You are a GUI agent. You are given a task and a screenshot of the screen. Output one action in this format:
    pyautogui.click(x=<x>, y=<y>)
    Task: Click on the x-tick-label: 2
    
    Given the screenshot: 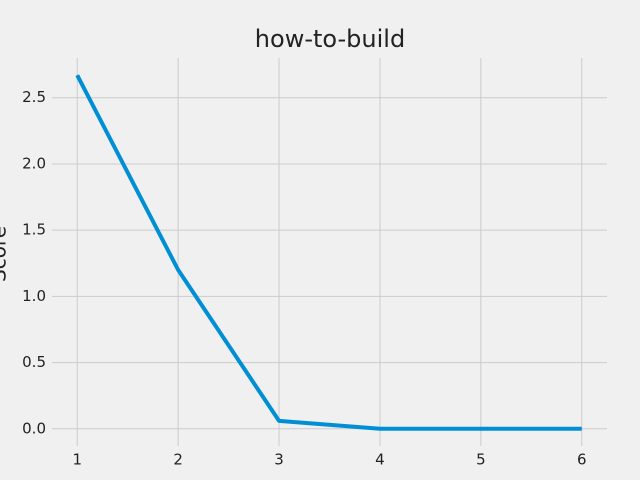 What is the action you would take?
    pyautogui.click(x=178, y=460)
    